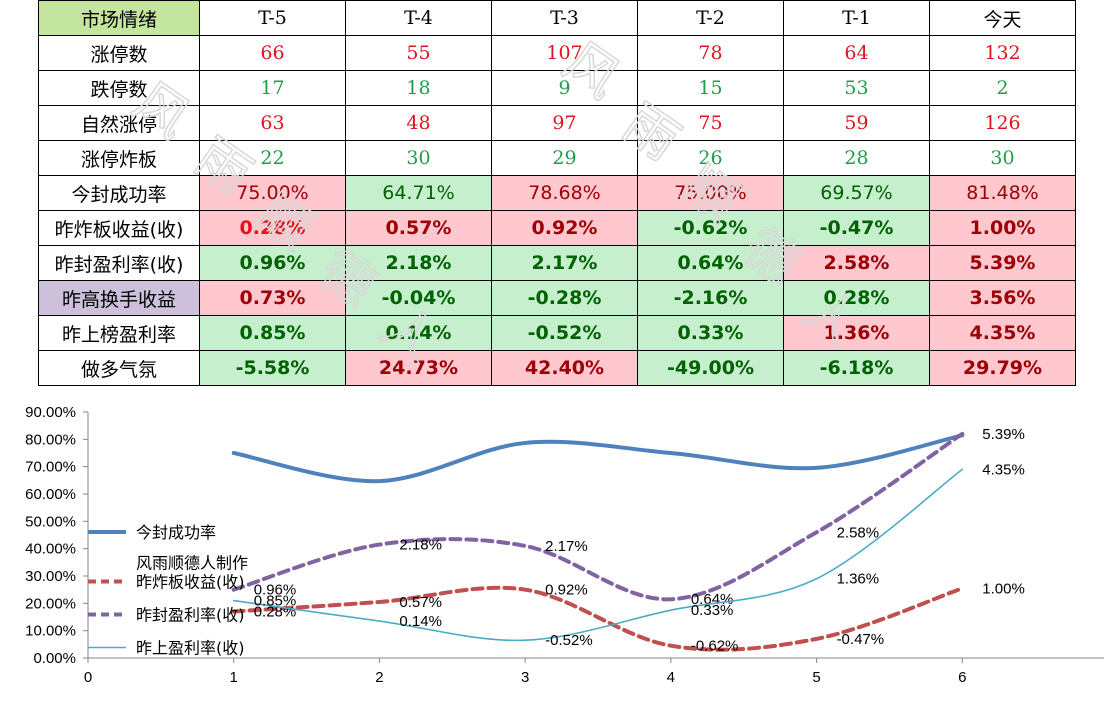 This screenshot has width=1106, height=704. What do you see at coordinates (190, 582) in the screenshot?
I see `legend-label: 昨炸板收益(收)` at bounding box center [190, 582].